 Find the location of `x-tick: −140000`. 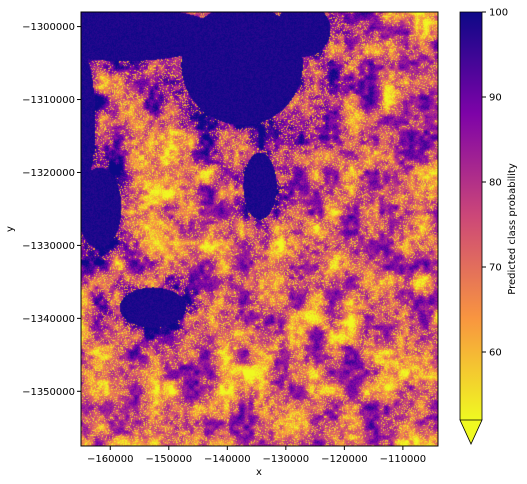

x-tick: −140000 is located at coordinates (227, 455).